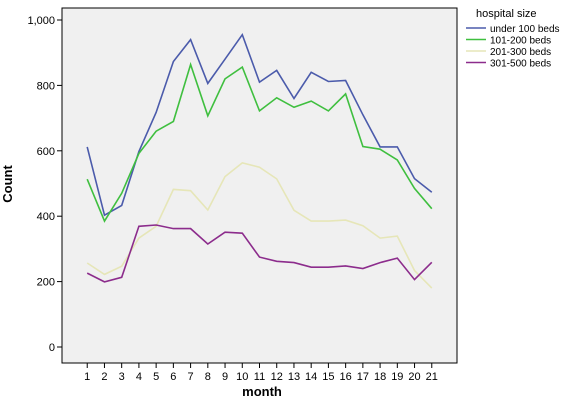 The width and height of the screenshot is (567, 407). What do you see at coordinates (259, 253) in the screenshot?
I see `series-line-301-500-beds` at bounding box center [259, 253].